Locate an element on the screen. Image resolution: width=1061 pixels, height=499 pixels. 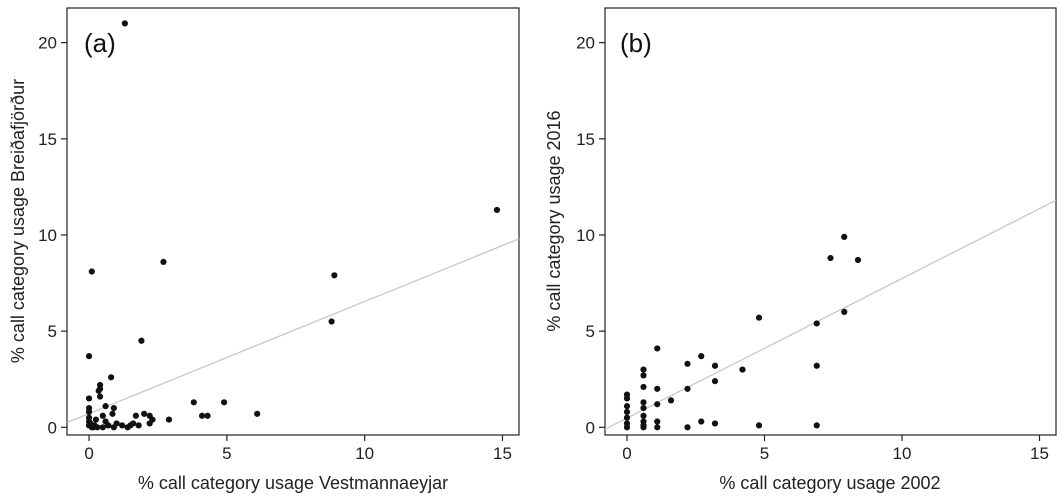
panel-a-x-tick-label-1: 5 is located at coordinates (226, 453).